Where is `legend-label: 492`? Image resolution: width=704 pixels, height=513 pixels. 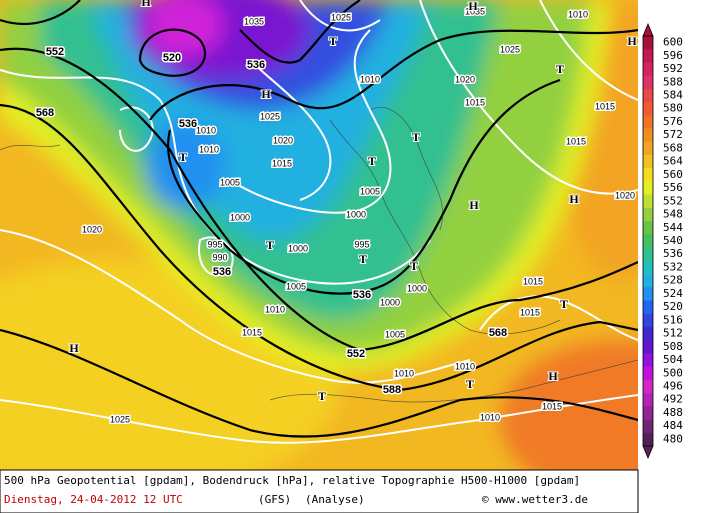 legend-label: 492 is located at coordinates (673, 399).